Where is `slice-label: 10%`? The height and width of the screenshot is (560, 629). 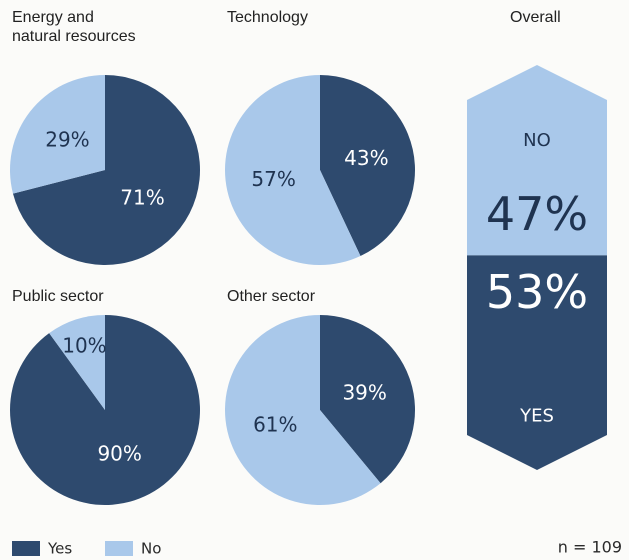 slice-label: 10% is located at coordinates (84, 345).